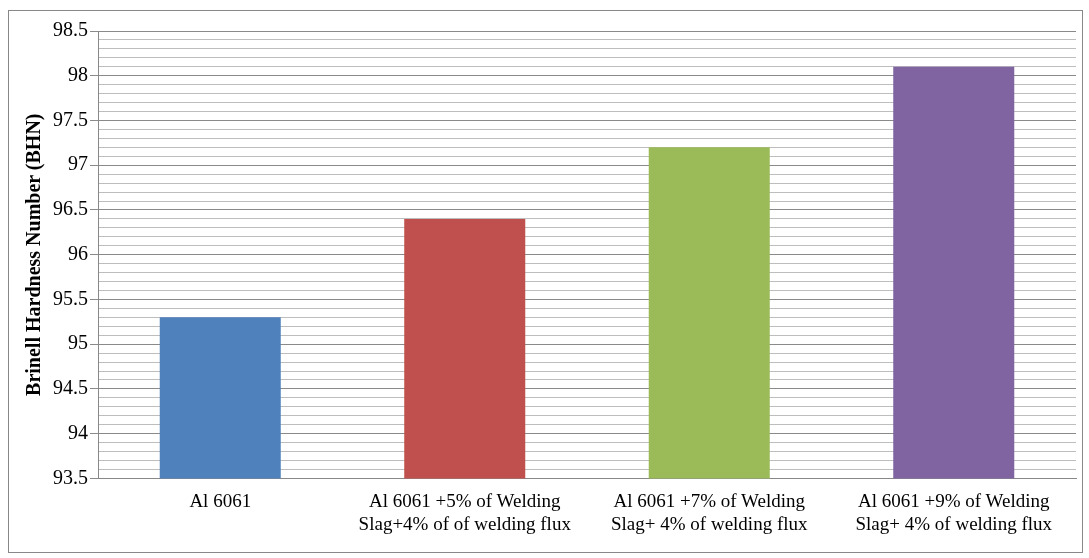  I want to click on y-tick-label: 95, so click(78, 342).